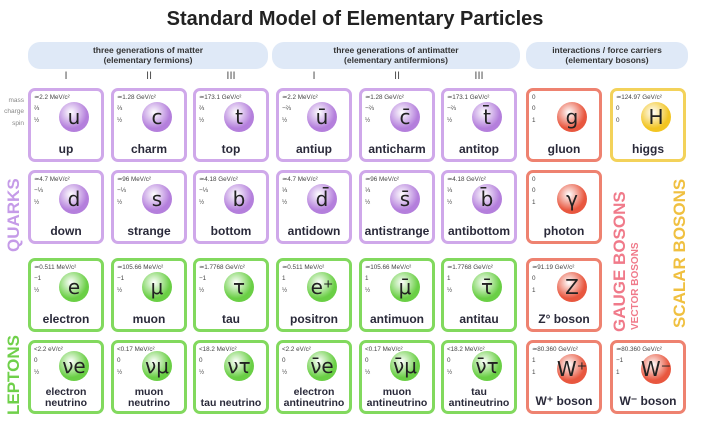 Image resolution: width=710 pixels, height=446 pixels. I want to click on mass-value: ≃4.7 MeV/c², so click(52, 179).